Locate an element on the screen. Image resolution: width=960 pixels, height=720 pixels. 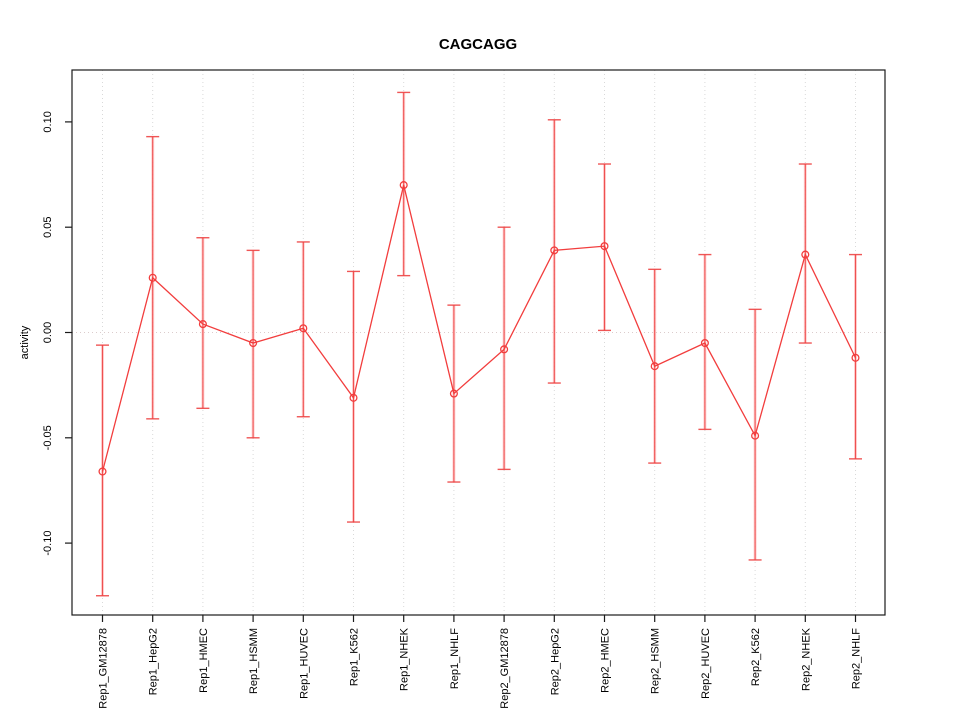
y-tick-label: 0.10 is located at coordinates (48, 121).